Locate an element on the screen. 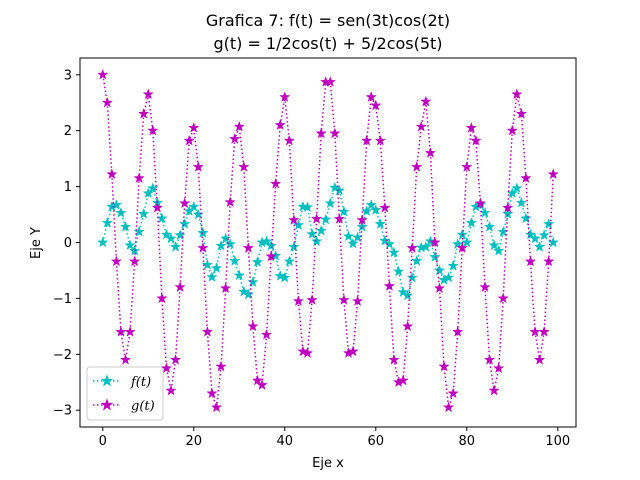  y-tick-label: 1 is located at coordinates (68, 187).